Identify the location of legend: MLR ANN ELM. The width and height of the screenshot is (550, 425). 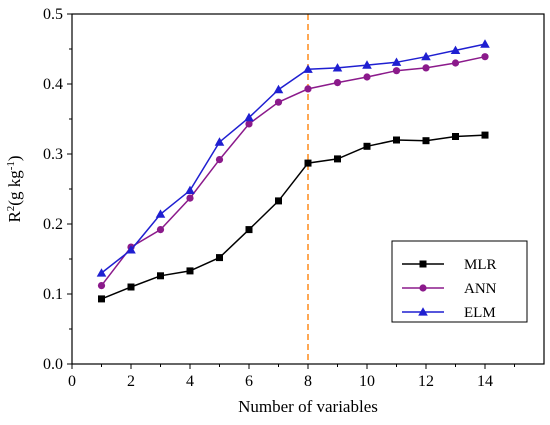
(459, 281).